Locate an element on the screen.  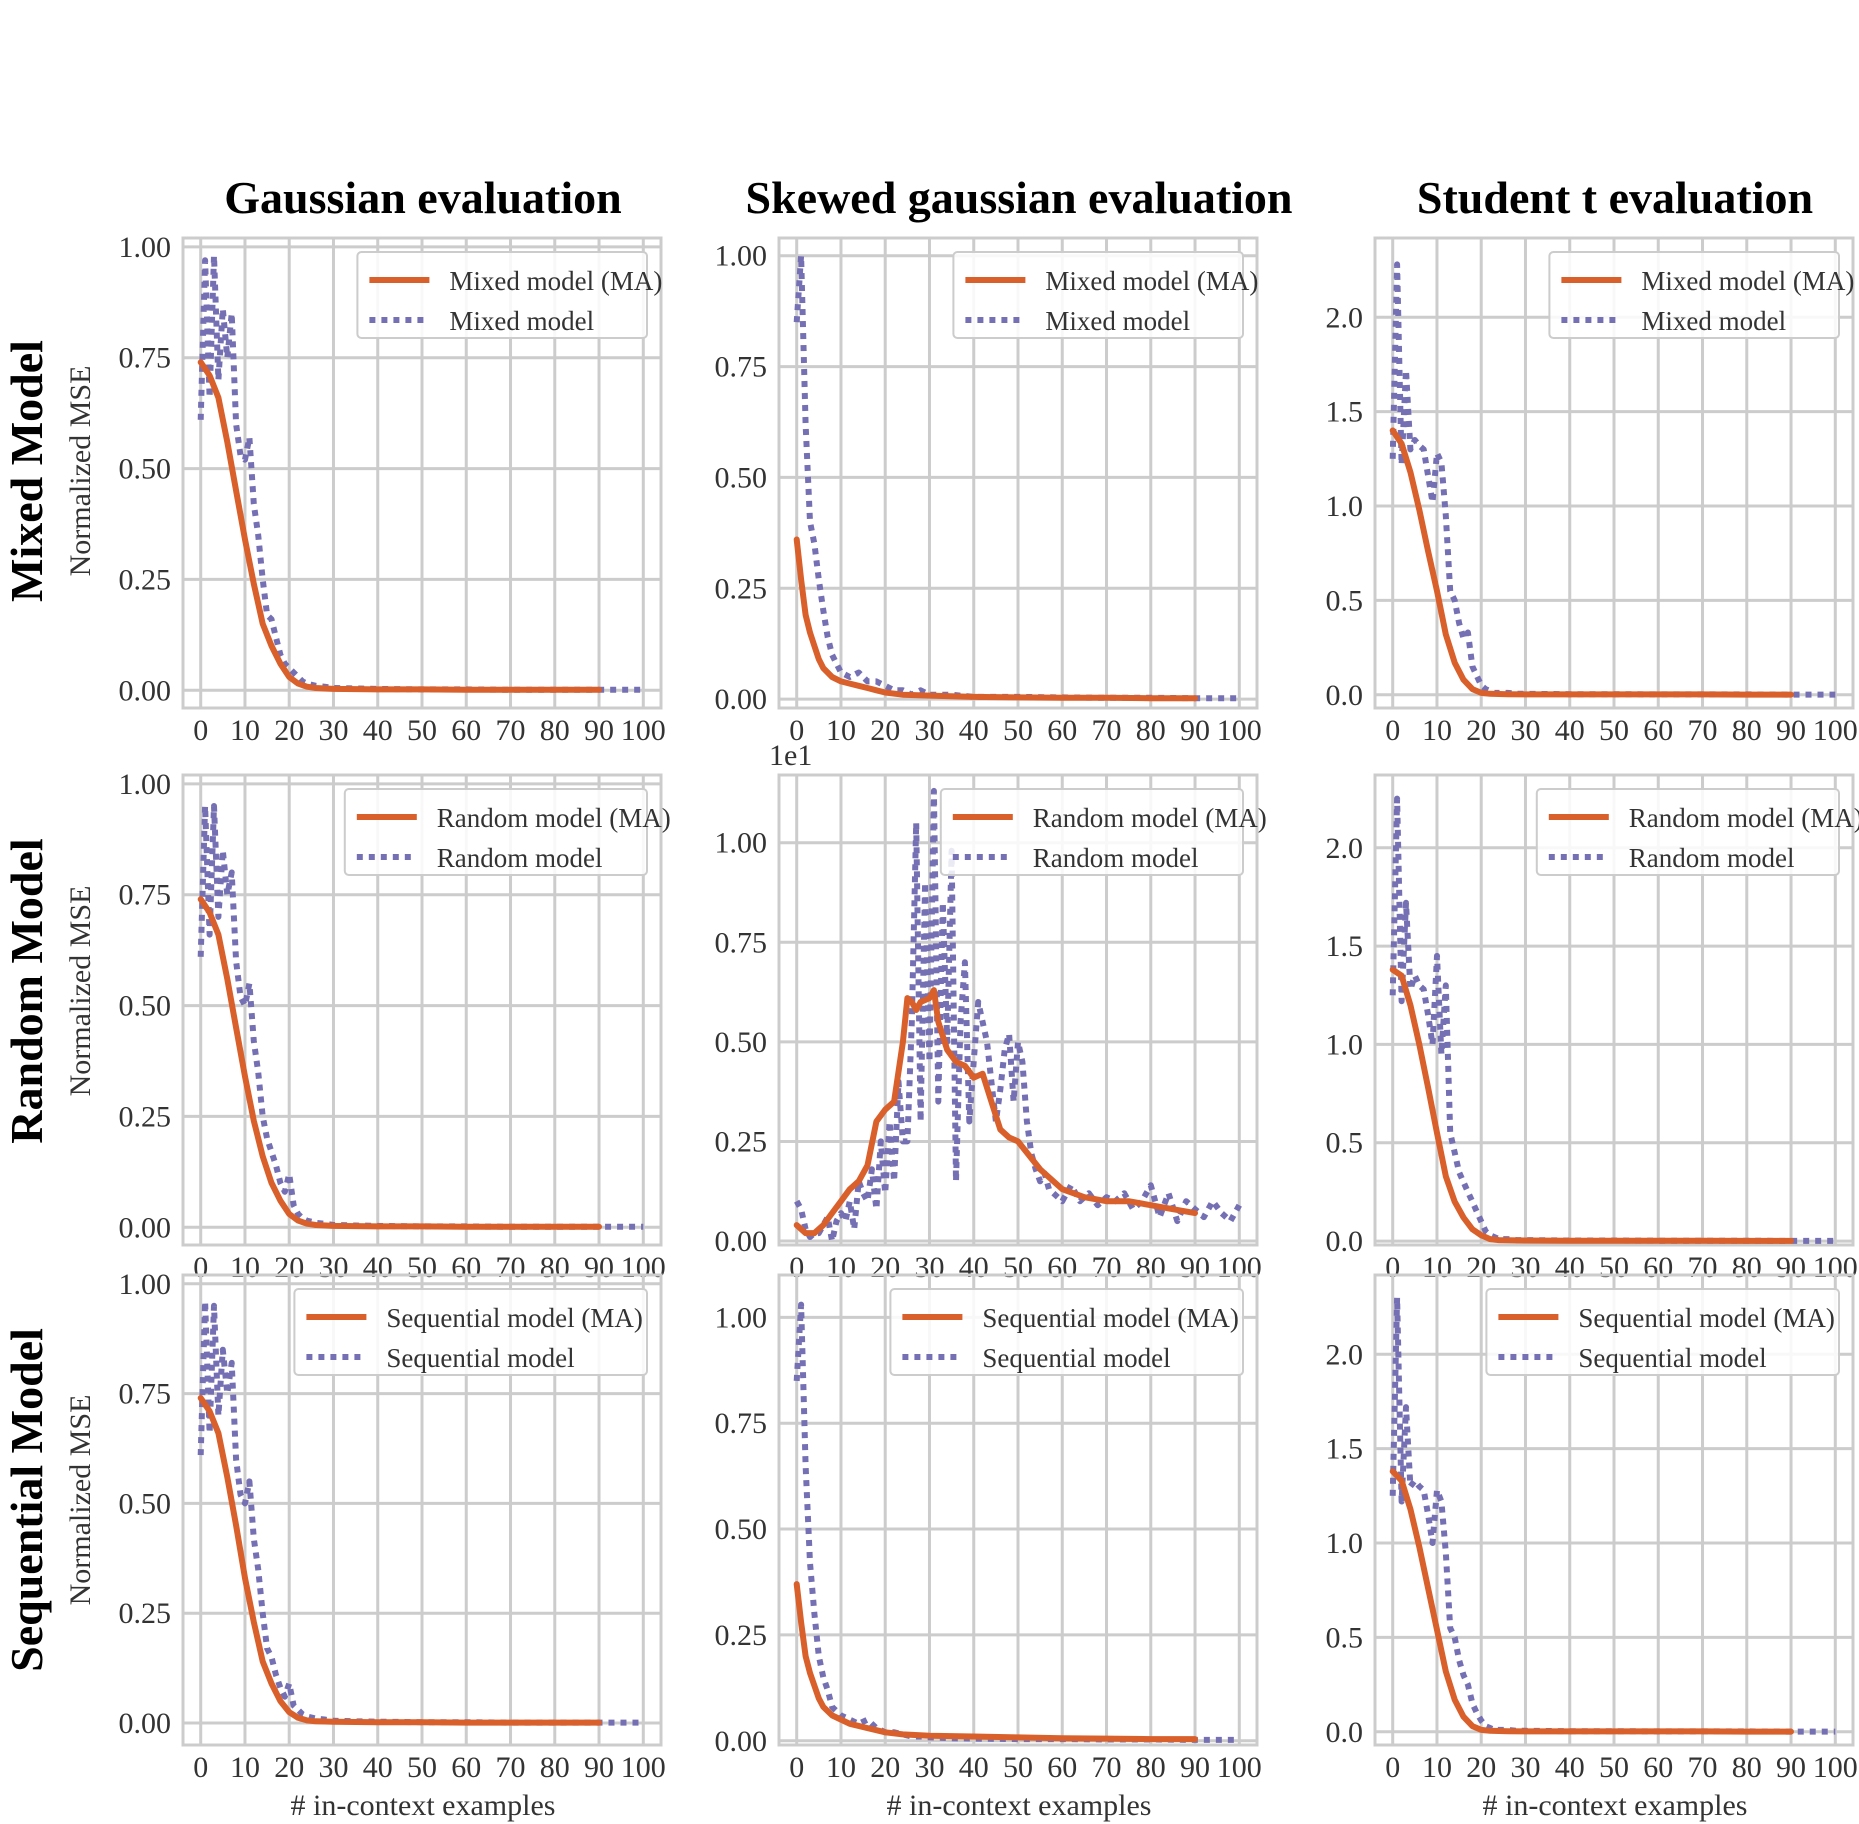
legend: Random model (MA) Random model is located at coordinates (1103, 832).